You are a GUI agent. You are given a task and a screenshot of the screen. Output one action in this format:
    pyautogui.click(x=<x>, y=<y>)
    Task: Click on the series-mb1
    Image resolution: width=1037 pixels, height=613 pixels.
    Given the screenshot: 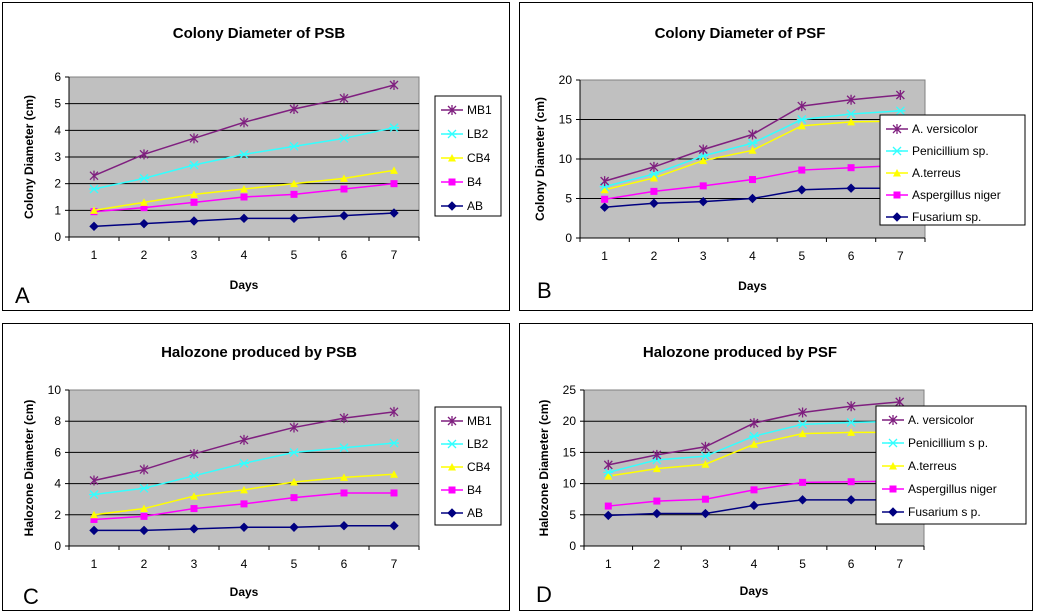 What is the action you would take?
    pyautogui.click(x=244, y=130)
    